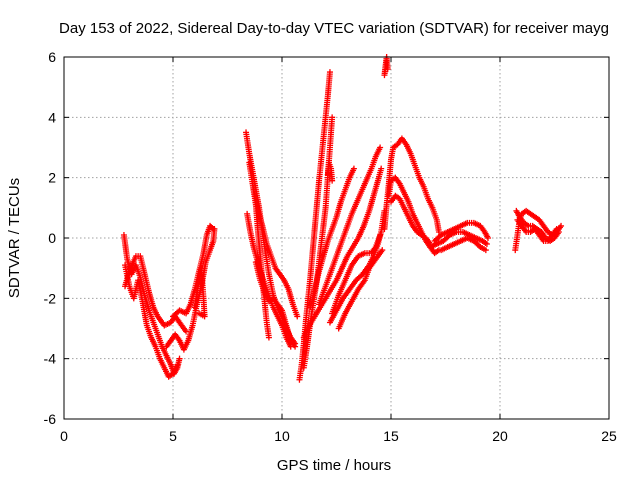 This screenshot has height=480, width=640. I want to click on y-tick-label: -2, so click(50, 298).